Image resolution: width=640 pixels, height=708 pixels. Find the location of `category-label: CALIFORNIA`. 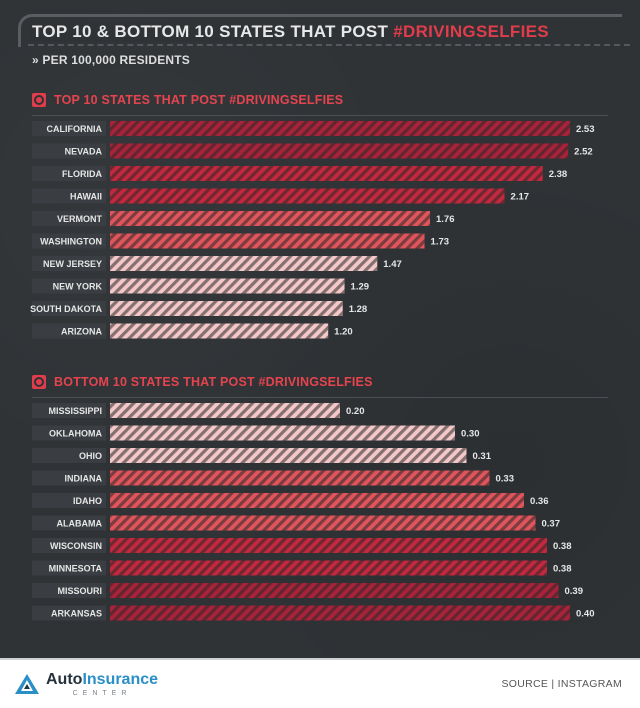

category-label: CALIFORNIA is located at coordinates (75, 129).